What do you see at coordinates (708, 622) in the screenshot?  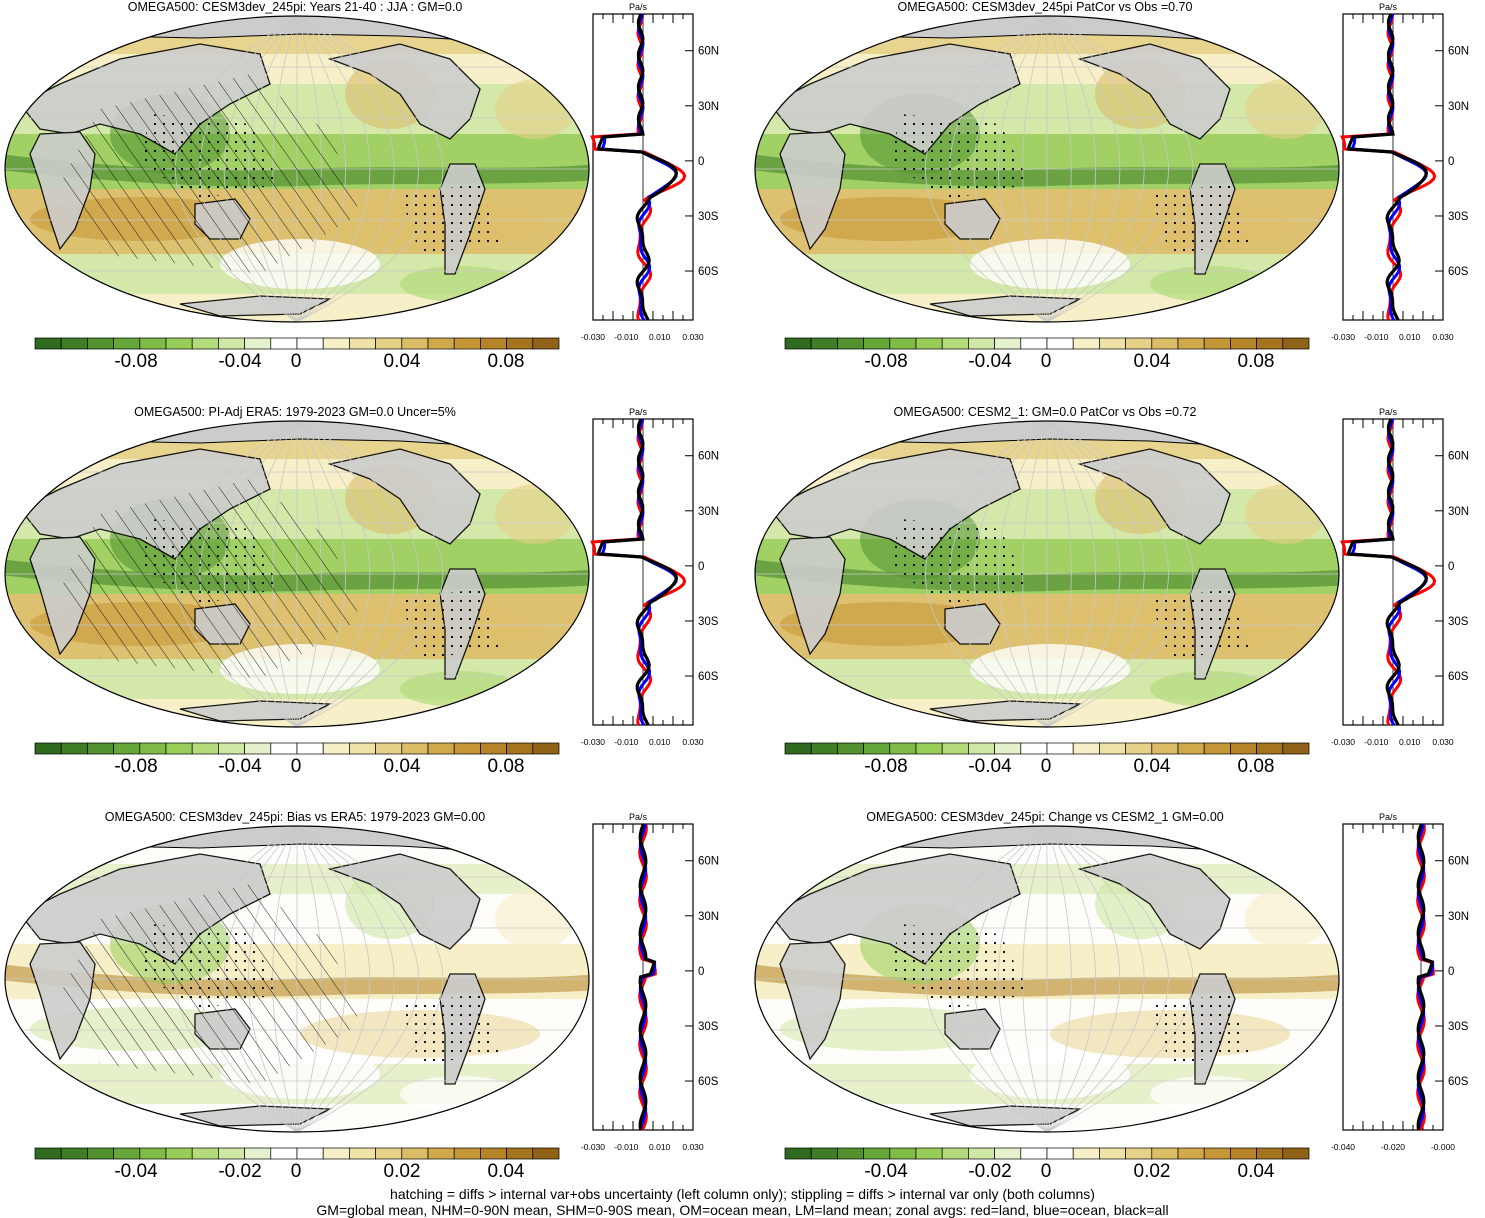 I see `lat-tick-label: 30S` at bounding box center [708, 622].